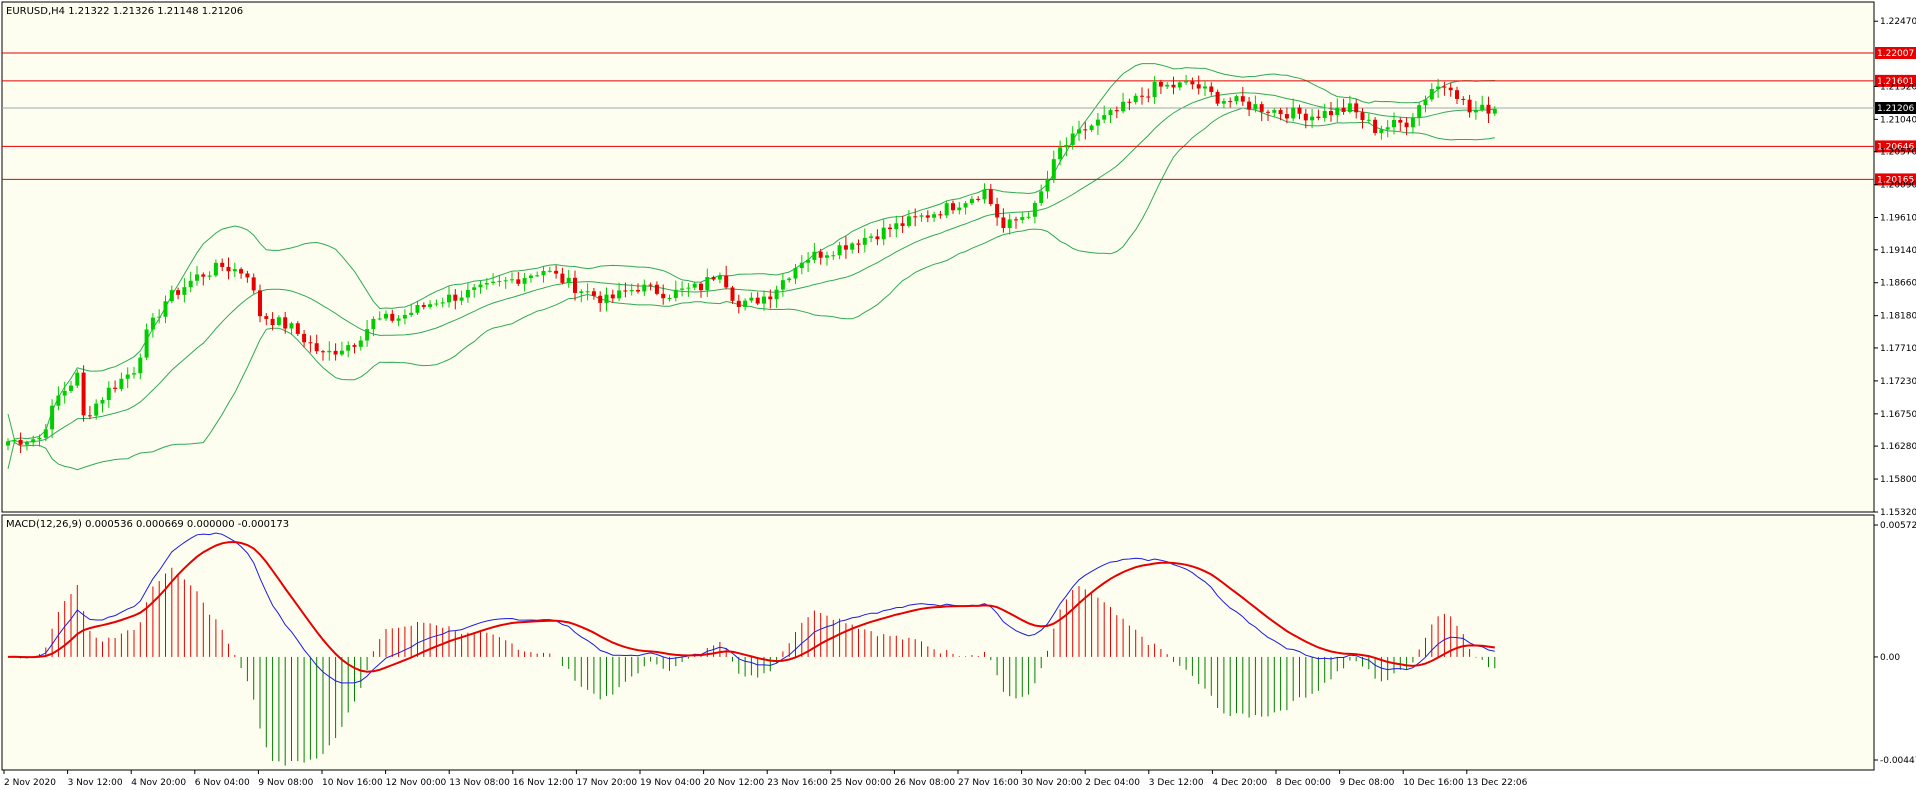 The height and width of the screenshot is (790, 1916). Describe the element at coordinates (1898, 219) in the screenshot. I see `y-tick-label: 1.19610` at that location.